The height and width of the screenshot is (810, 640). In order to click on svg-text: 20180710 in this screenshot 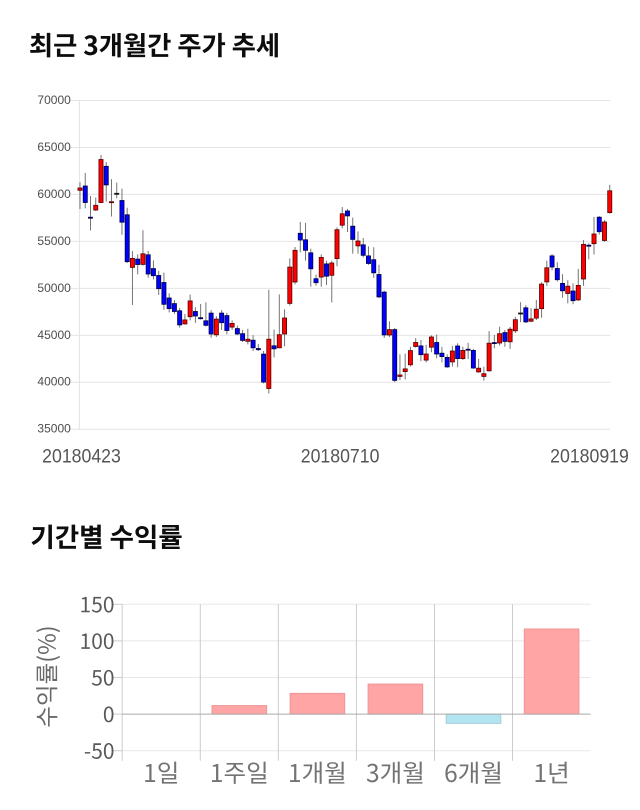, I will do `click(340, 456)`.